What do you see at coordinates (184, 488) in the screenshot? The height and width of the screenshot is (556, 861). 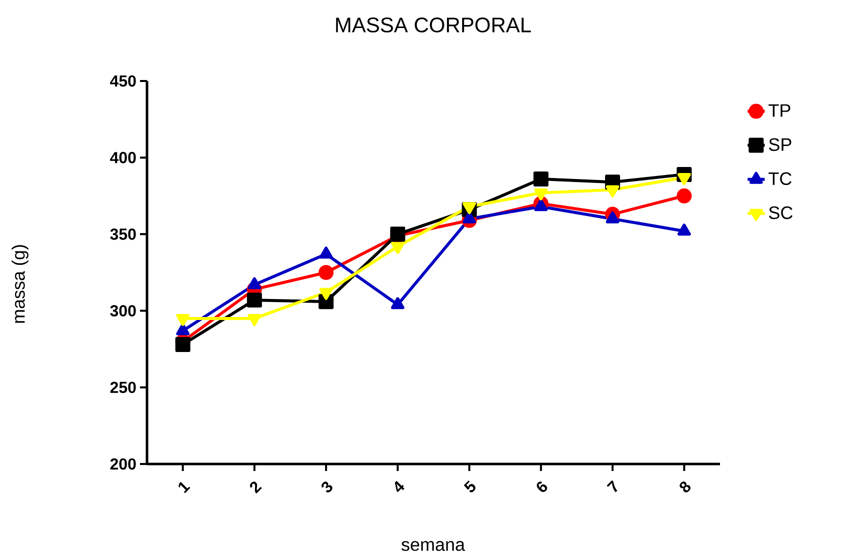 I see `x-tick-label: 1` at bounding box center [184, 488].